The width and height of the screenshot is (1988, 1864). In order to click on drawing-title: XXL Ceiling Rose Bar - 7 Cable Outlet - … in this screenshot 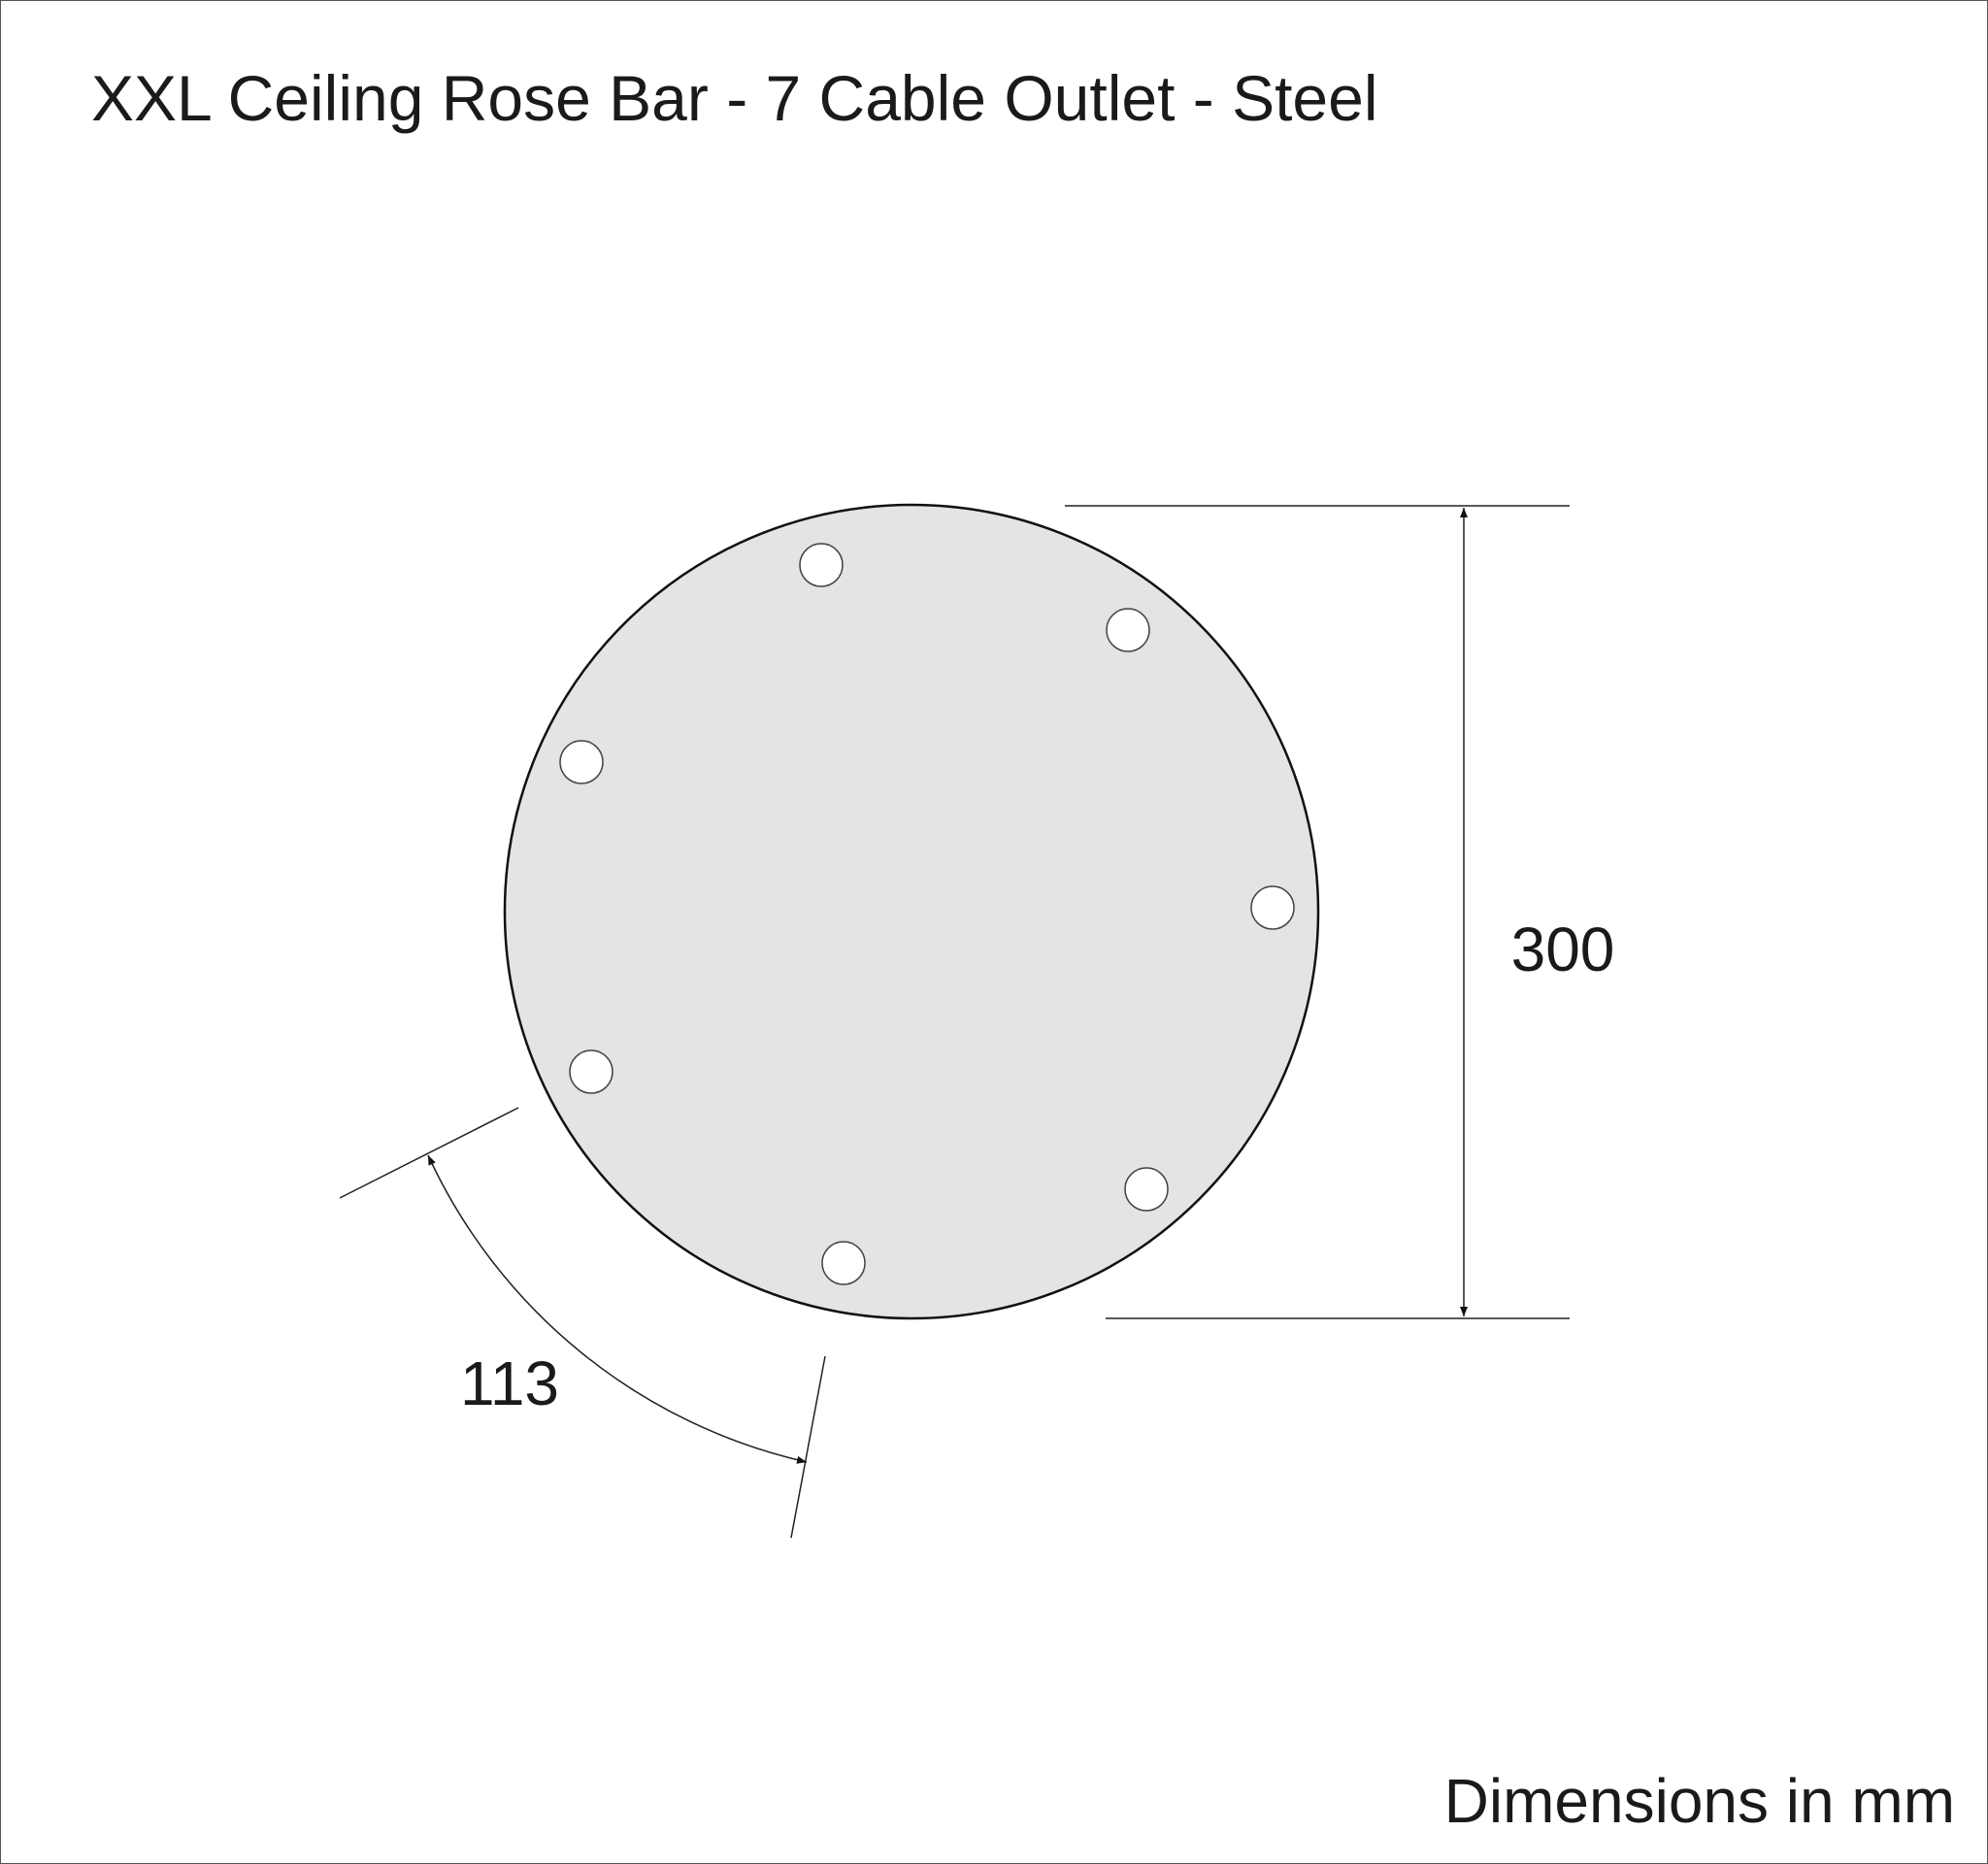, I will do `click(735, 98)`.